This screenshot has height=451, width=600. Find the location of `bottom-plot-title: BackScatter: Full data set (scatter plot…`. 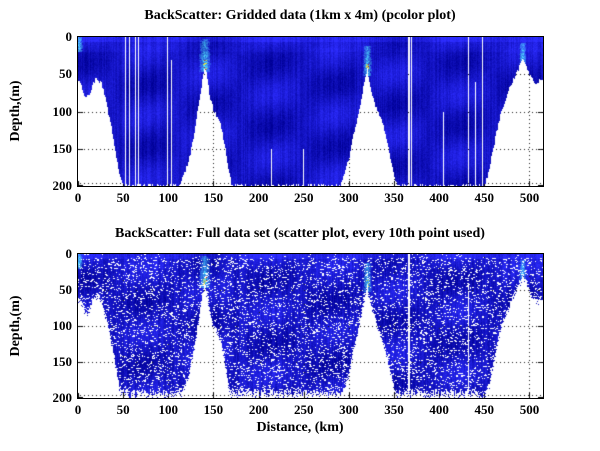

bottom-plot-title: BackScatter: Full data set (scatter plot… is located at coordinates (300, 233).